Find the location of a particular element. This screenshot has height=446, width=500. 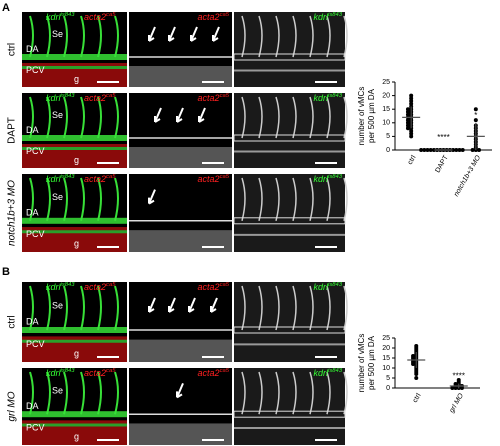

row-label: ctrl is located at coordinates (12, 321).